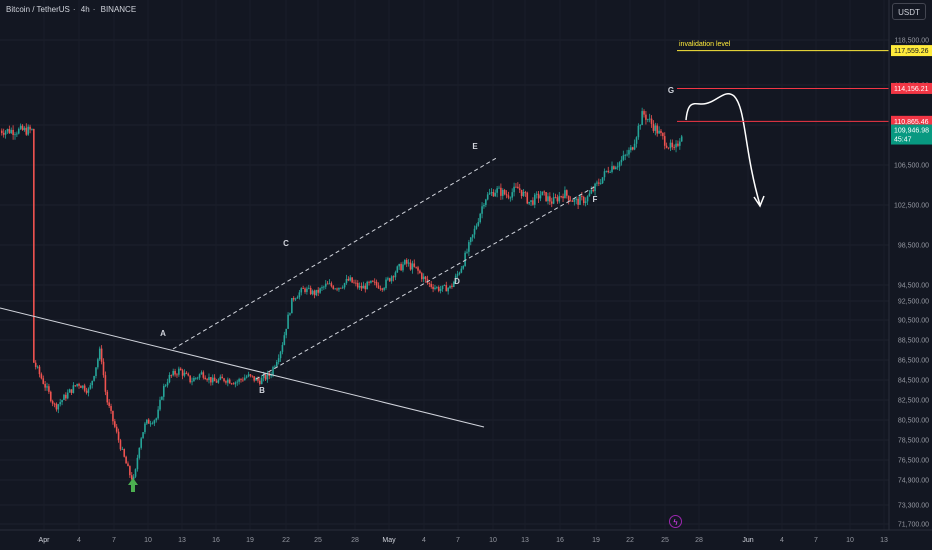 The width and height of the screenshot is (932, 550). I want to click on price-tick-label: 74,900.00, so click(913, 481).